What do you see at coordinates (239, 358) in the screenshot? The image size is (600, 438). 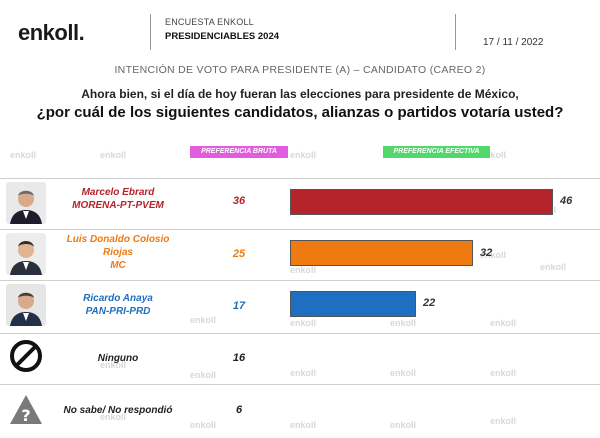 I see `bruta-value: 16` at bounding box center [239, 358].